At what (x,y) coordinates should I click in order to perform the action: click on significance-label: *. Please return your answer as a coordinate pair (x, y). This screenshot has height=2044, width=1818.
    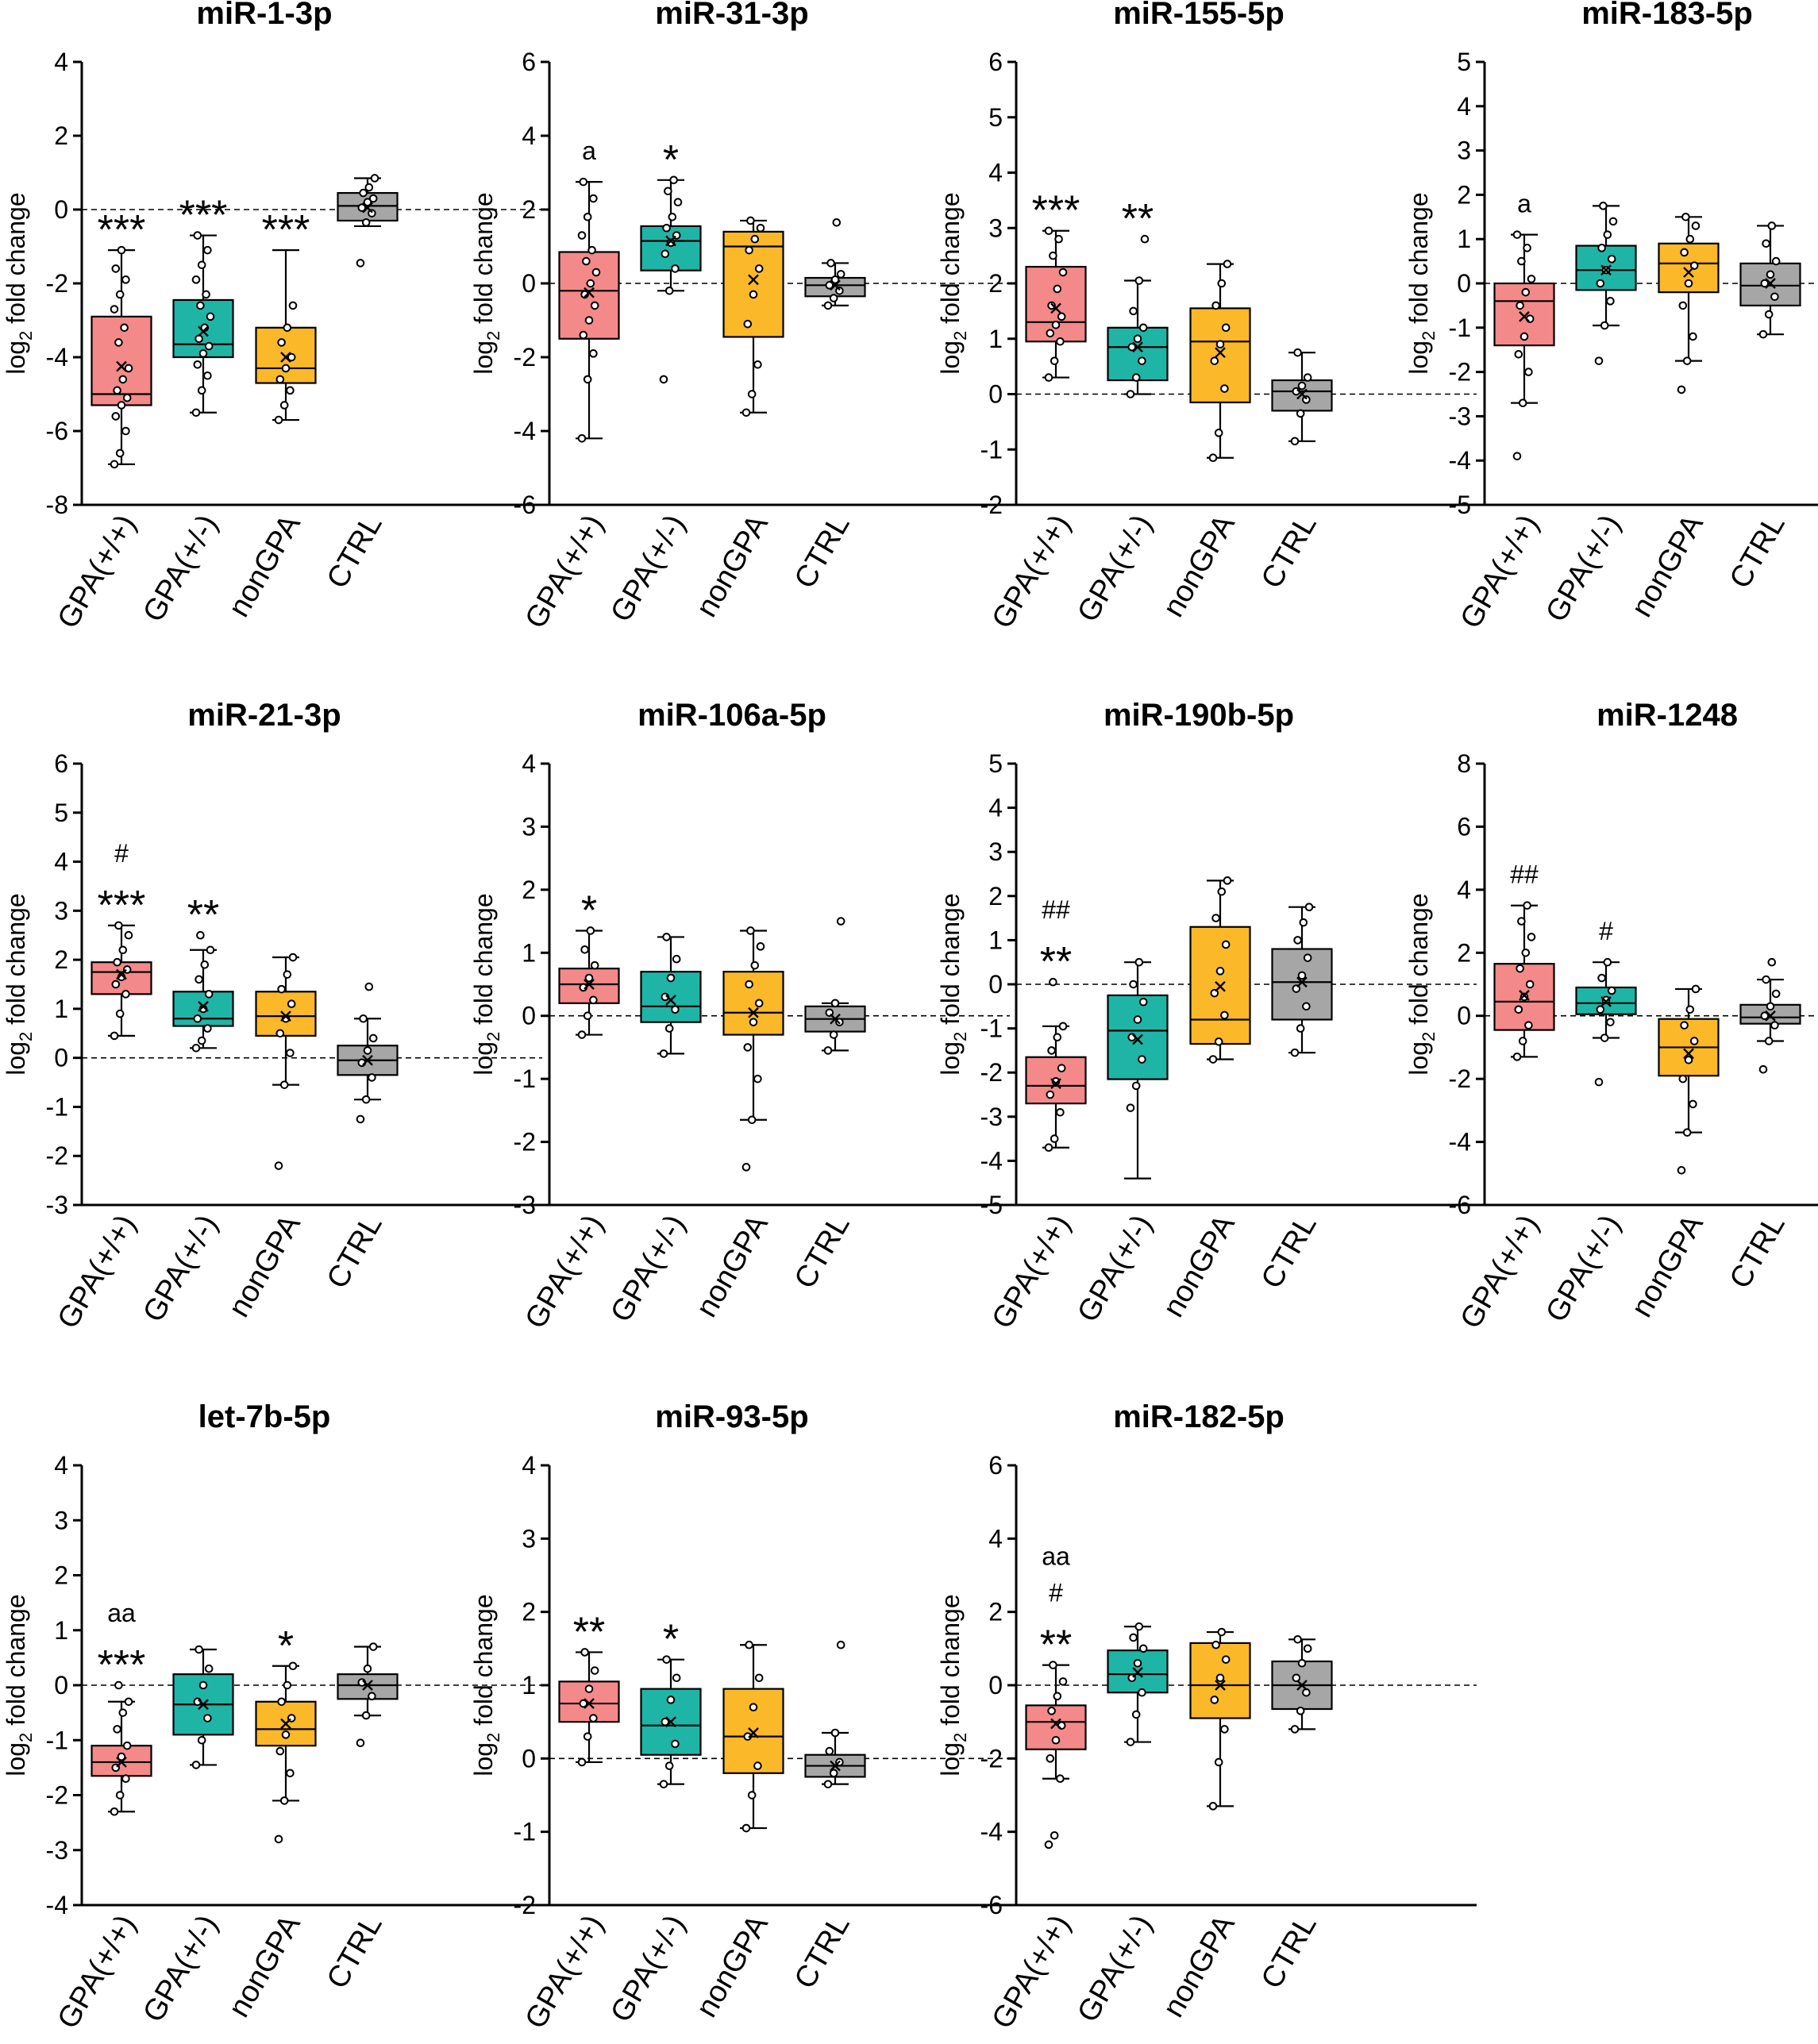
    Looking at the image, I should click on (671, 1640).